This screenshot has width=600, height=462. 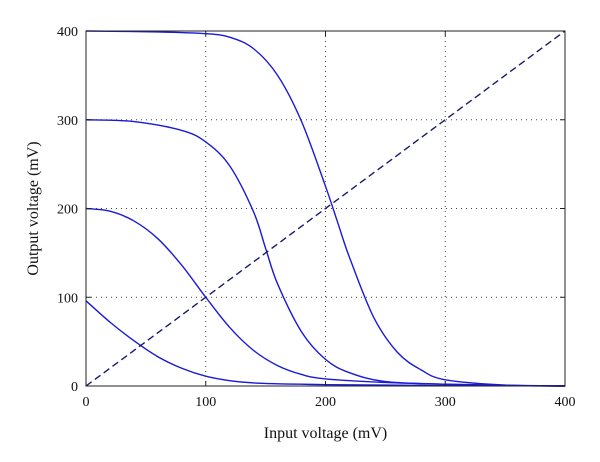 What do you see at coordinates (326, 433) in the screenshot?
I see `x-axis-title: Input voltage (mV)` at bounding box center [326, 433].